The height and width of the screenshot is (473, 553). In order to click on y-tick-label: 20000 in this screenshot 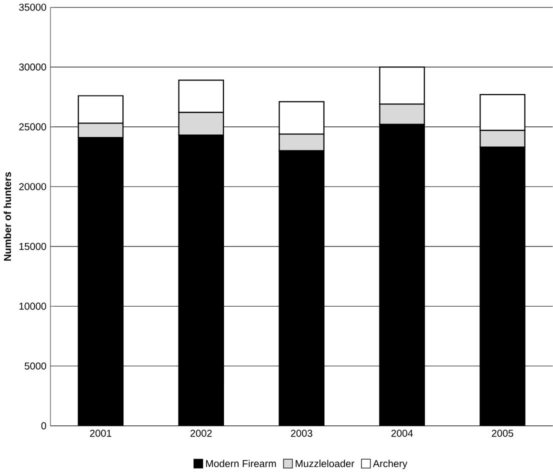, I will do `click(32, 186)`.